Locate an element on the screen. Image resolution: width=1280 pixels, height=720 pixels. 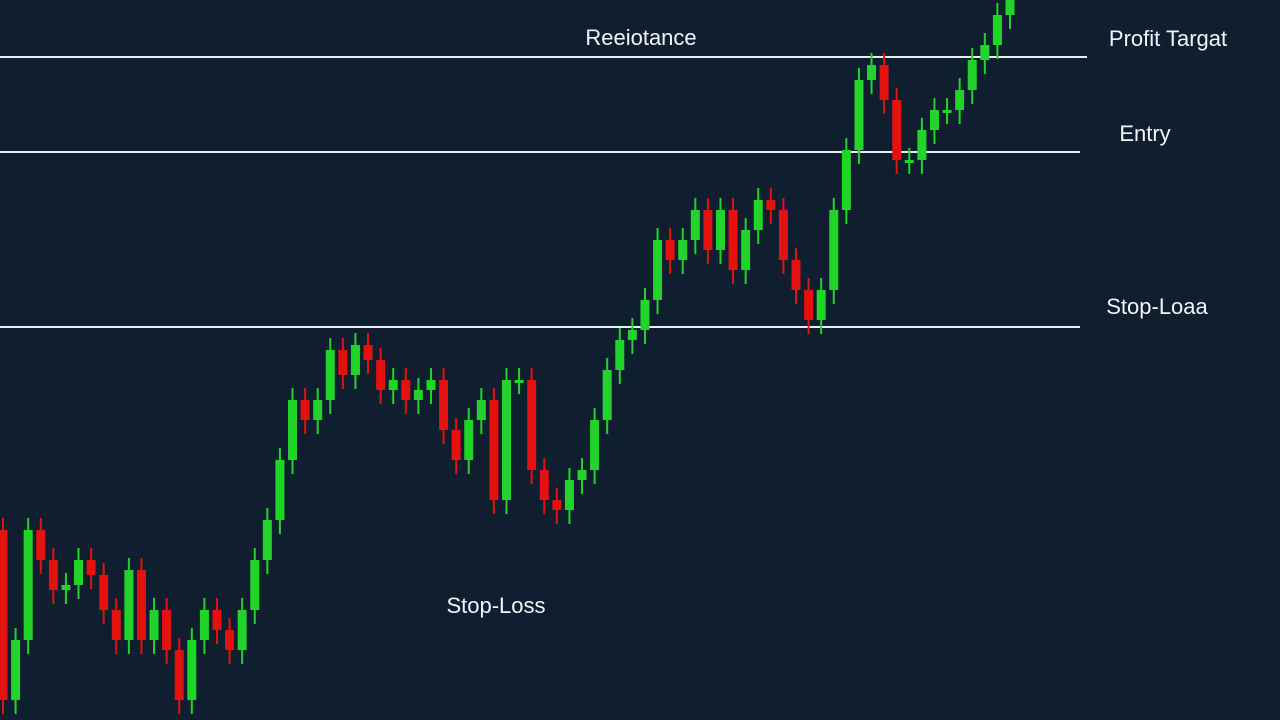
level-label: Entry is located at coordinates (1144, 133).